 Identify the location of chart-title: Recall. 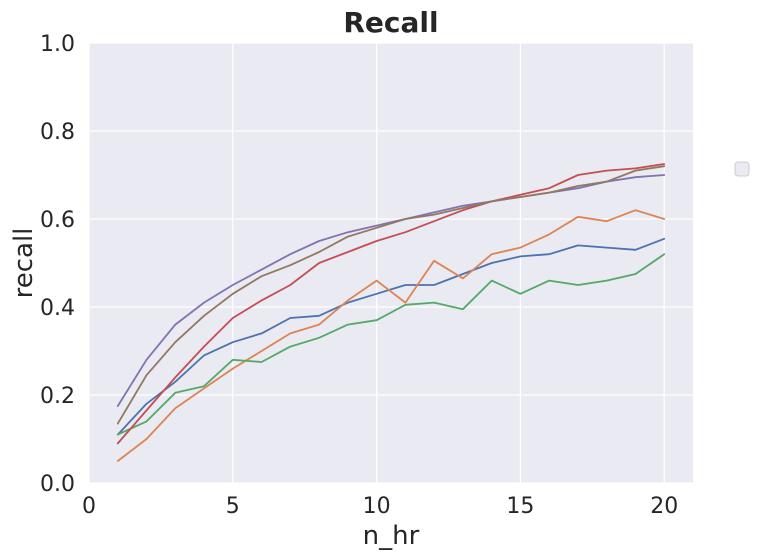
(390, 22).